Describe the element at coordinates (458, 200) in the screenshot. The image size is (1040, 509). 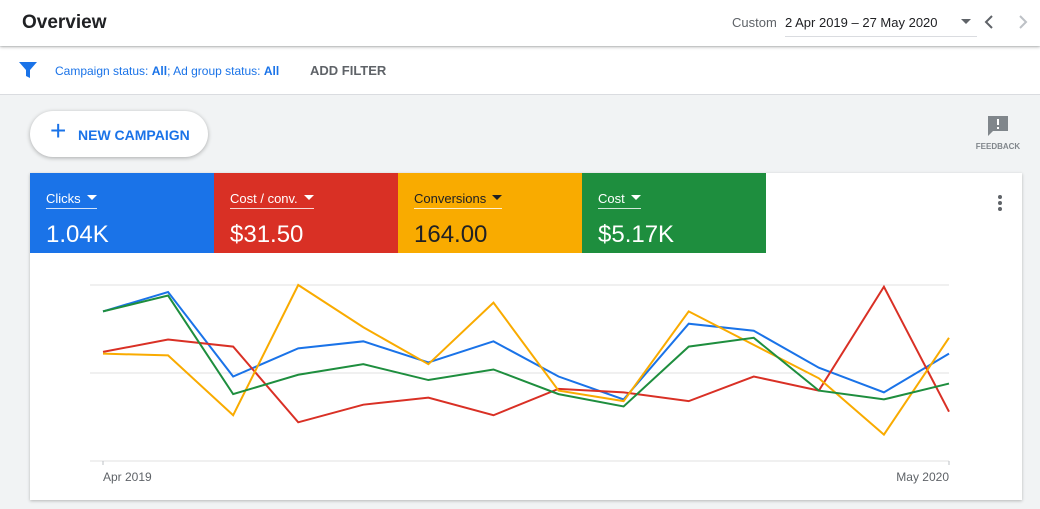
I see `metric-name: Conversions` at that location.